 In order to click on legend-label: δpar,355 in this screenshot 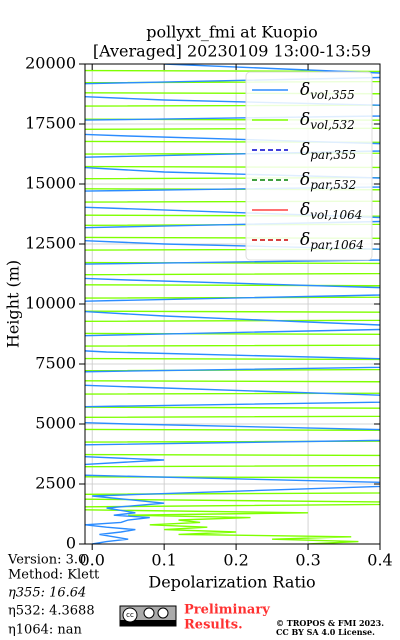, I will do `click(328, 151)`.